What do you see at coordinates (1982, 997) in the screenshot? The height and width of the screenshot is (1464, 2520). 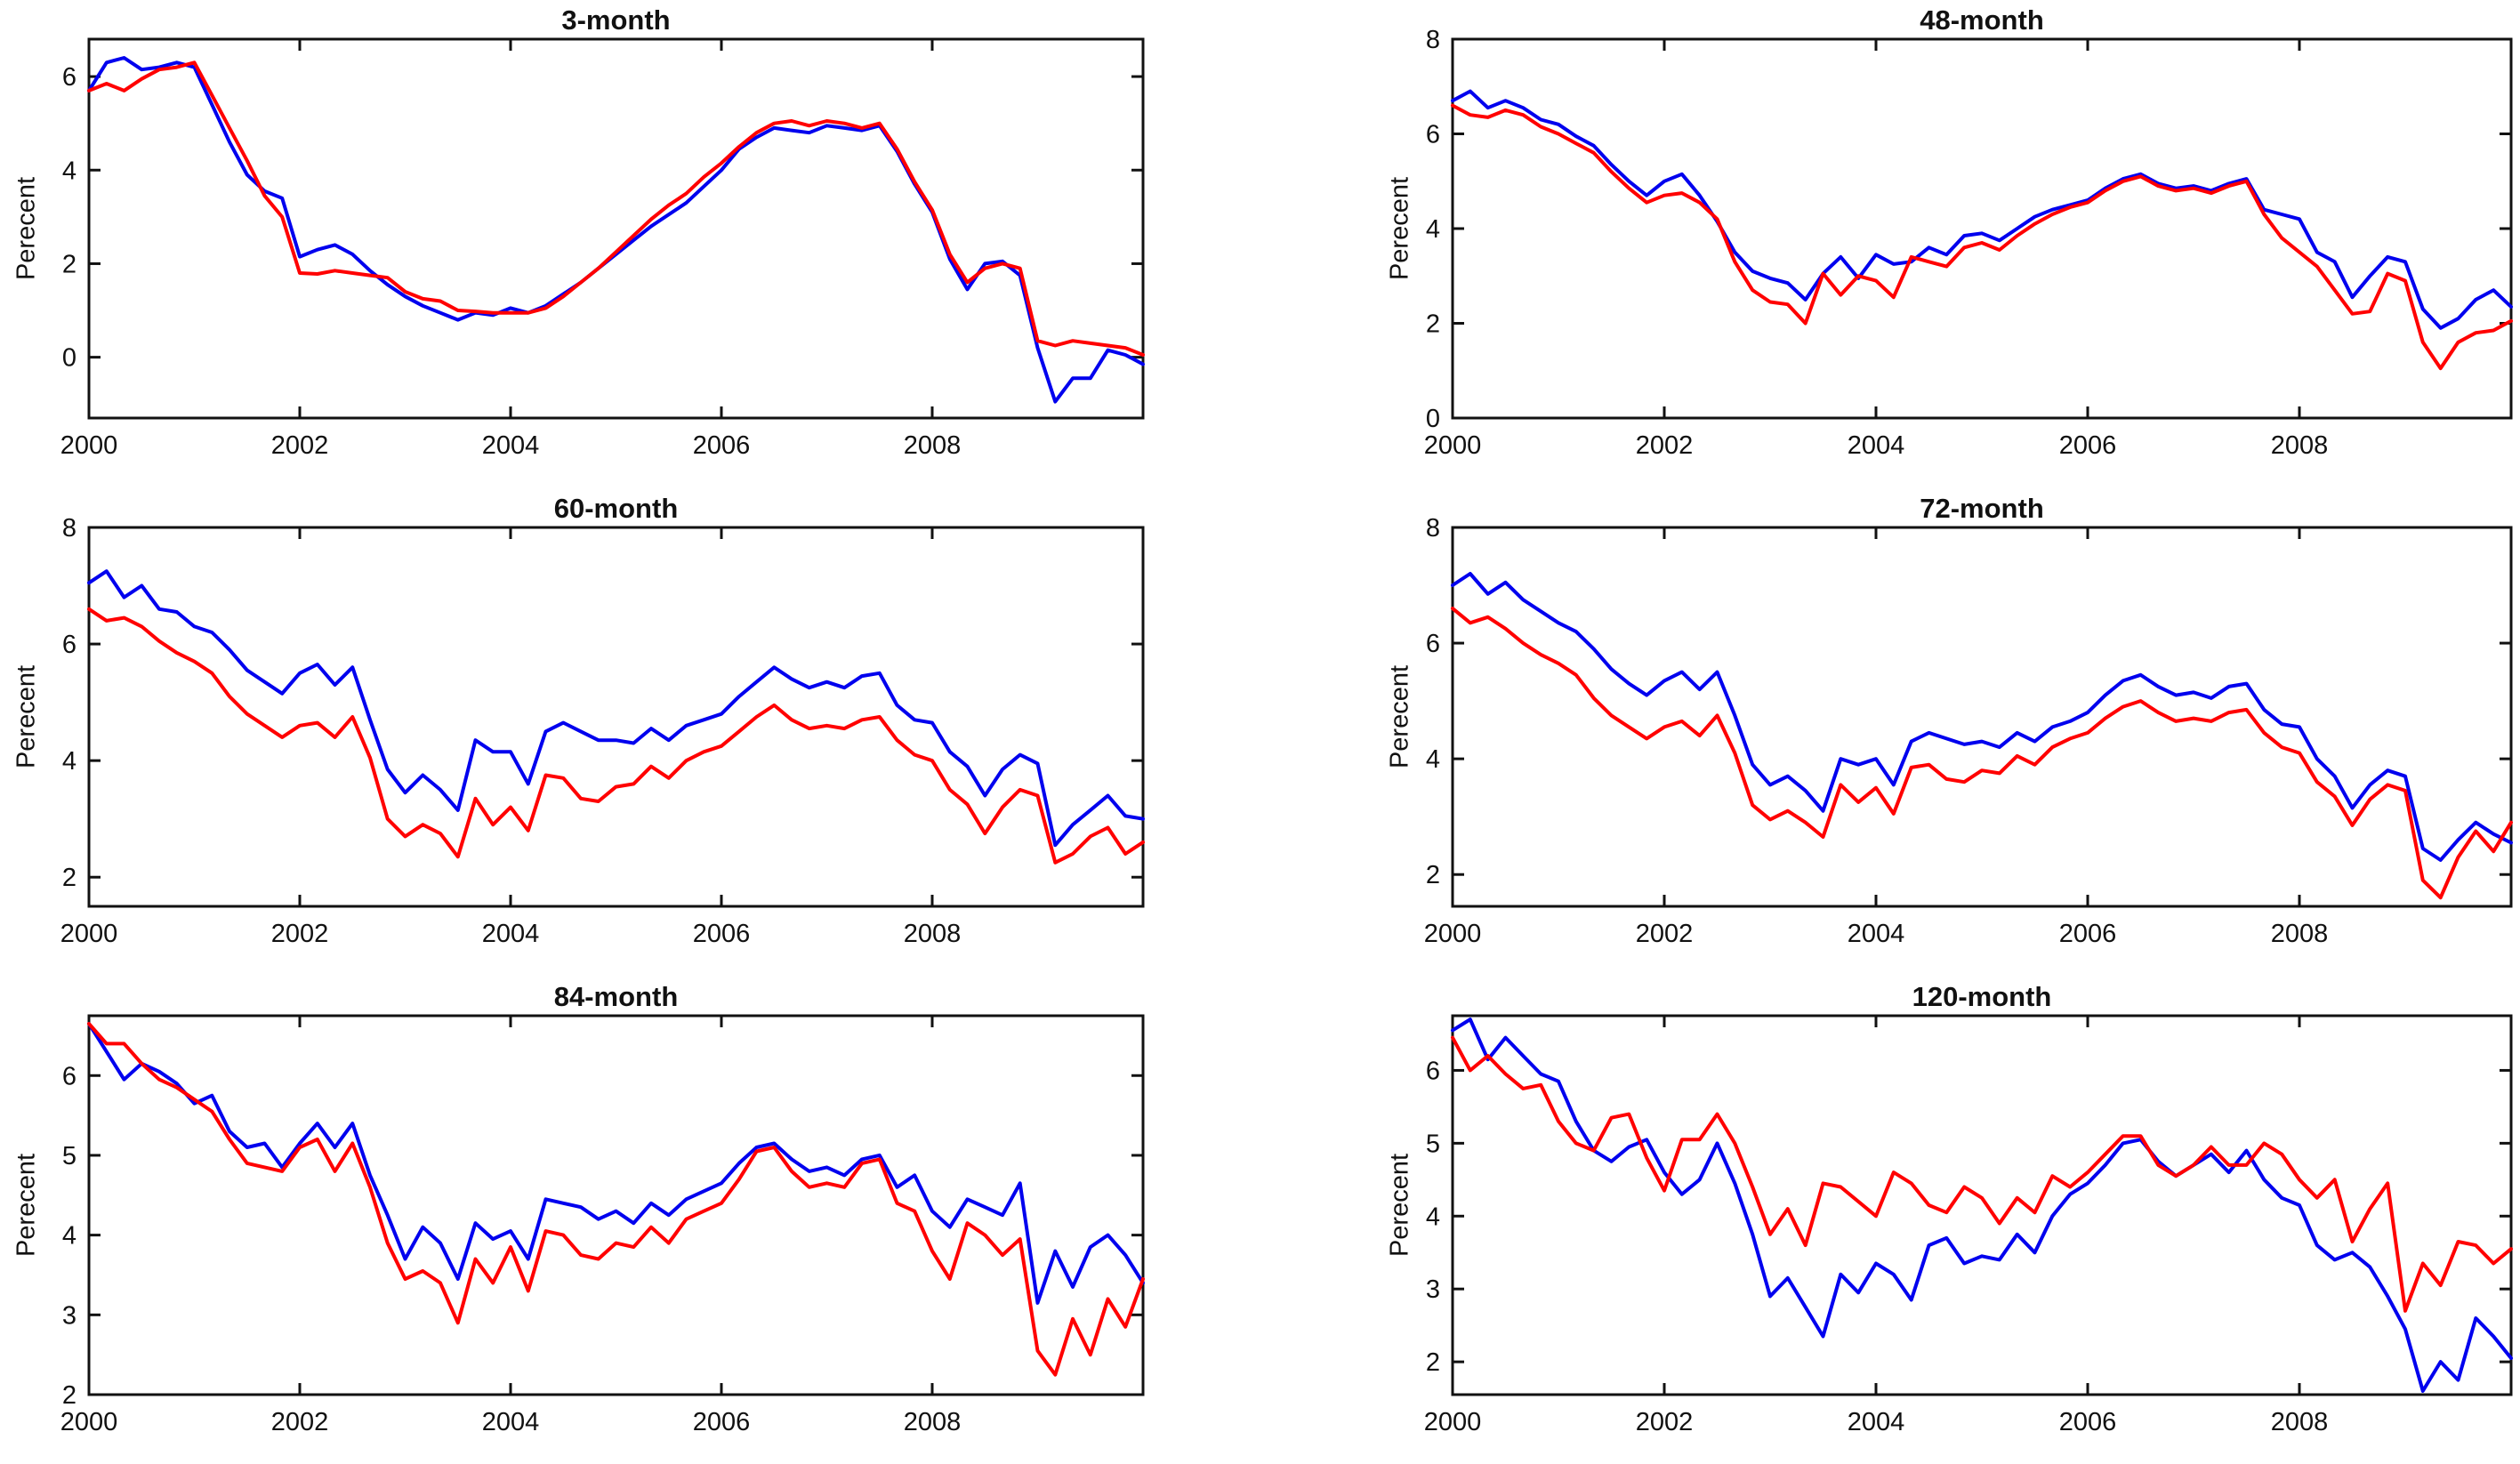 I see `chart-title: 120-month` at bounding box center [1982, 997].